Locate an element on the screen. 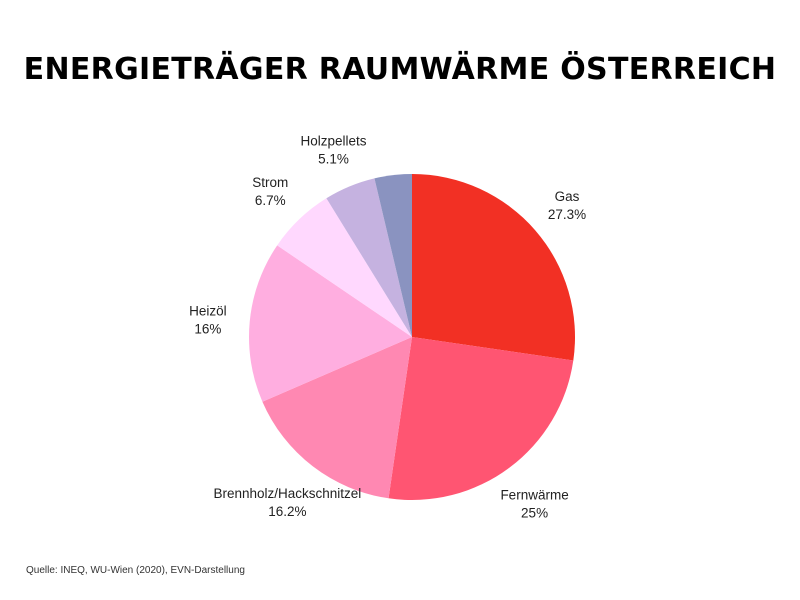 This screenshot has width=800, height=600. pie-slice-holzpellets is located at coordinates (369, 257).